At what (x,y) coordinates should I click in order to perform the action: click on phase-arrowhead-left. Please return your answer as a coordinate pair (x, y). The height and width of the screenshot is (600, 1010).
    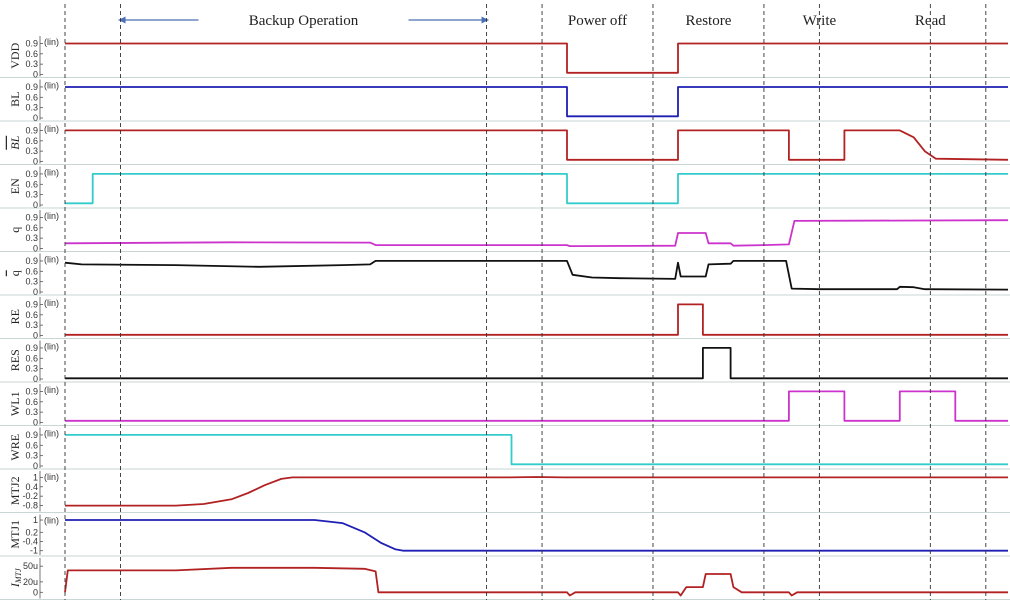
    Looking at the image, I should click on (122, 20).